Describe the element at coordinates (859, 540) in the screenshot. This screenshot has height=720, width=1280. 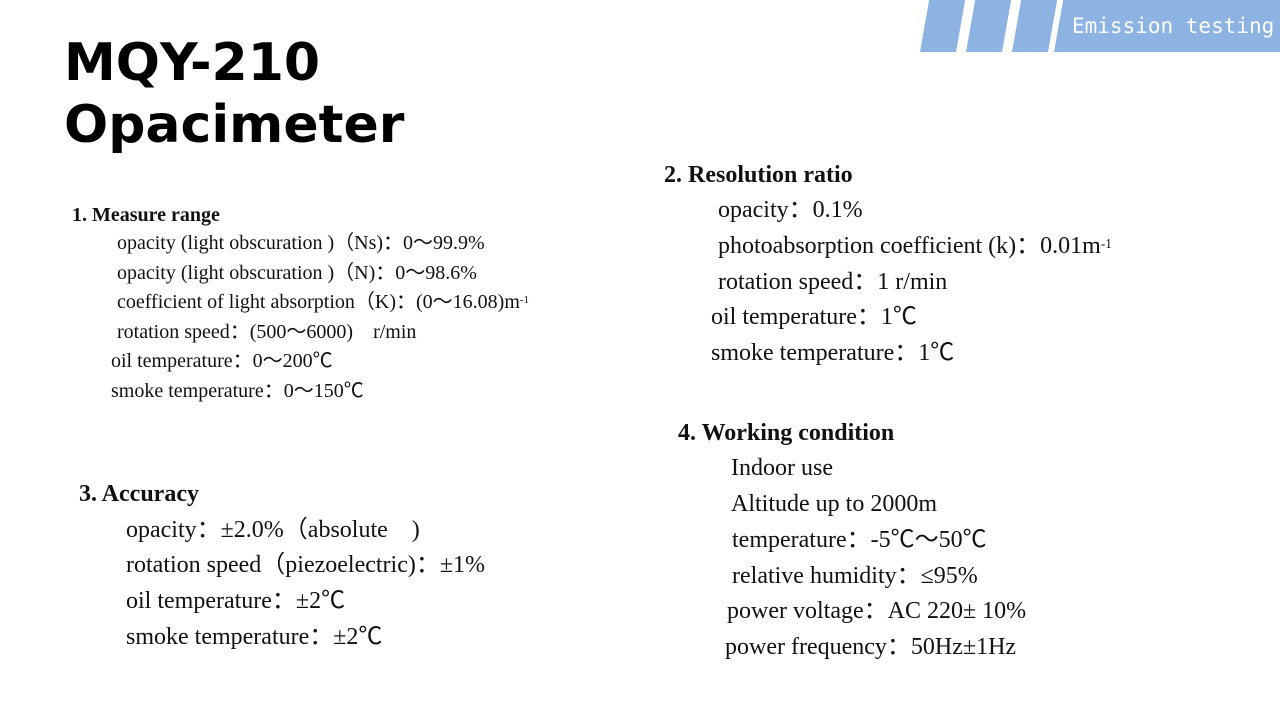
I see `list-item: temperature：-5℃～50℃` at that location.